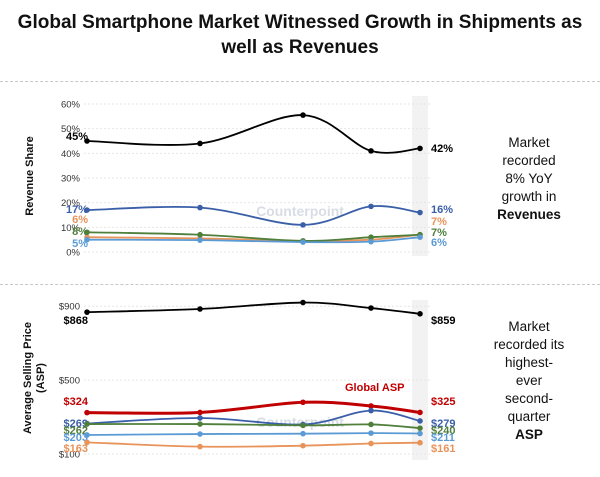 This screenshot has height=477, width=600. I want to click on start-label-series-green: 8%, so click(80, 232).